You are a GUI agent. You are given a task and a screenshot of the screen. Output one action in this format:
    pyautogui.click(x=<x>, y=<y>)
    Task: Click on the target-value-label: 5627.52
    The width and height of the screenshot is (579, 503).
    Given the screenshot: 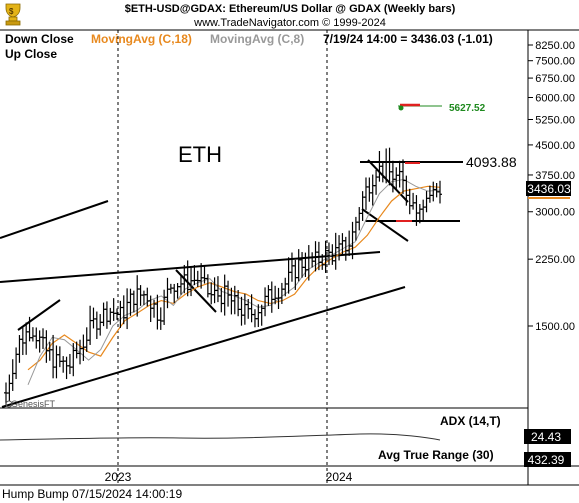 What is the action you would take?
    pyautogui.click(x=467, y=108)
    